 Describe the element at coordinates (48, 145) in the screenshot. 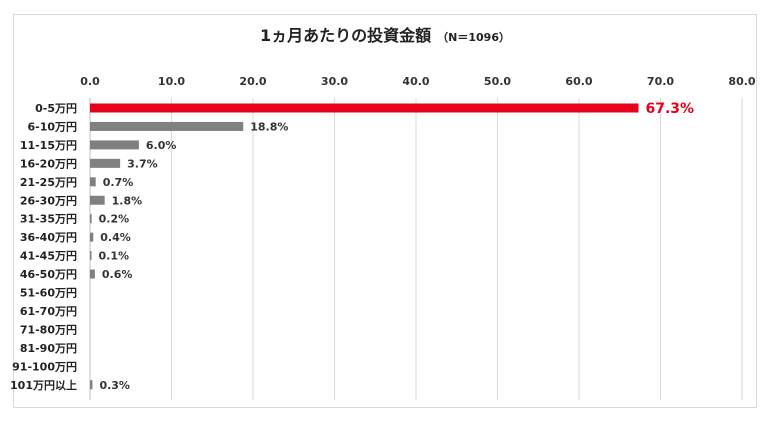

I see `category-label: 11-15万円` at that location.